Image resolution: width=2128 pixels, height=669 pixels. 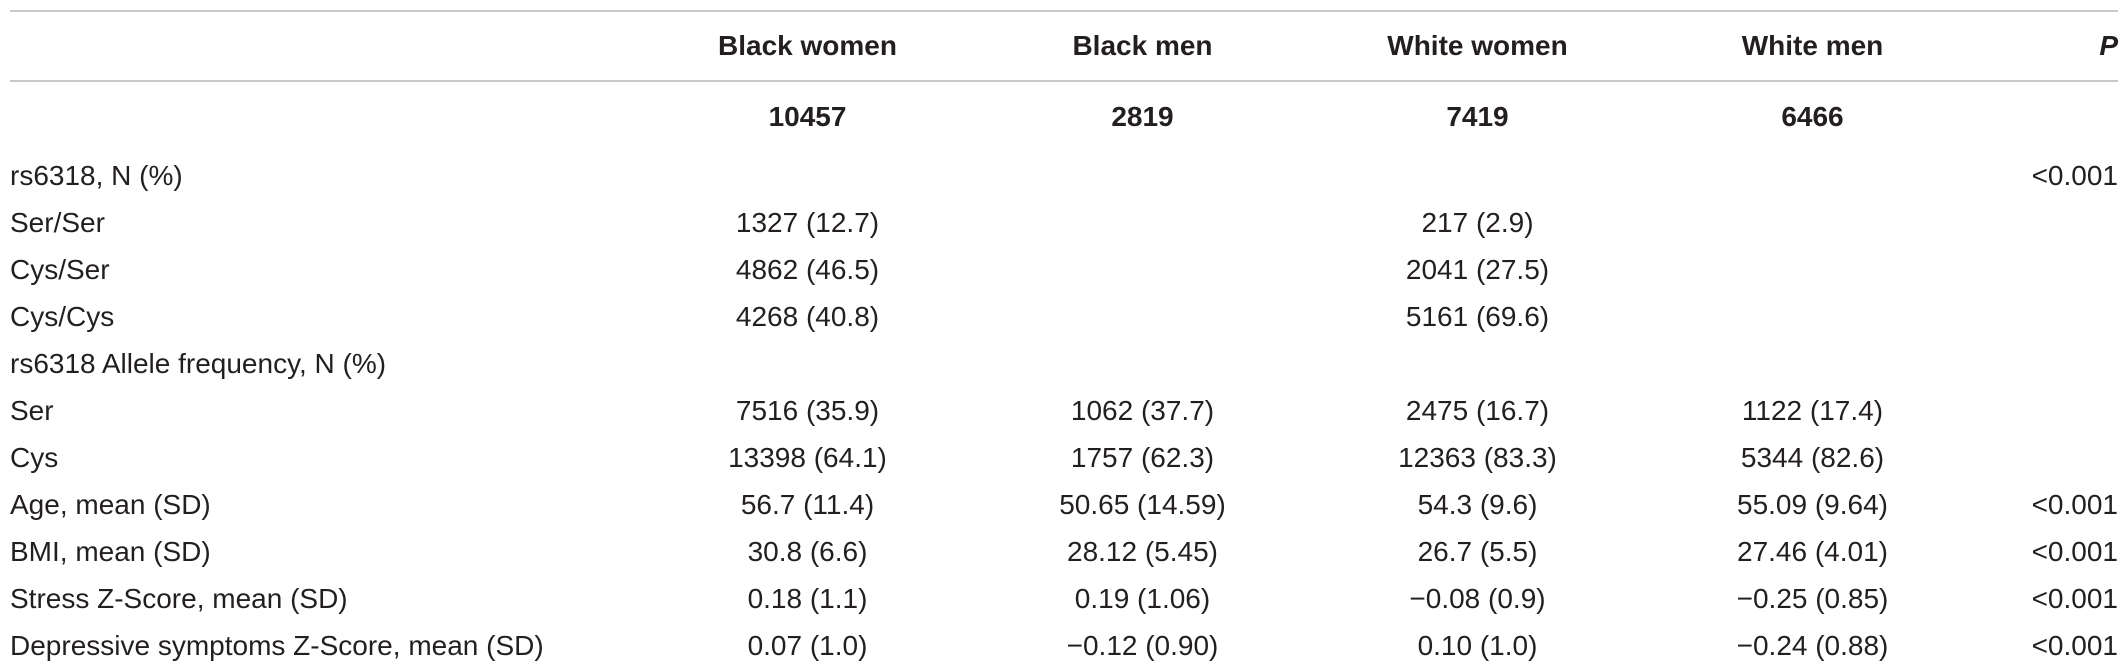 What do you see at coordinates (807, 269) in the screenshot?
I see `cell-black-women: 4862 (46.5)` at bounding box center [807, 269].